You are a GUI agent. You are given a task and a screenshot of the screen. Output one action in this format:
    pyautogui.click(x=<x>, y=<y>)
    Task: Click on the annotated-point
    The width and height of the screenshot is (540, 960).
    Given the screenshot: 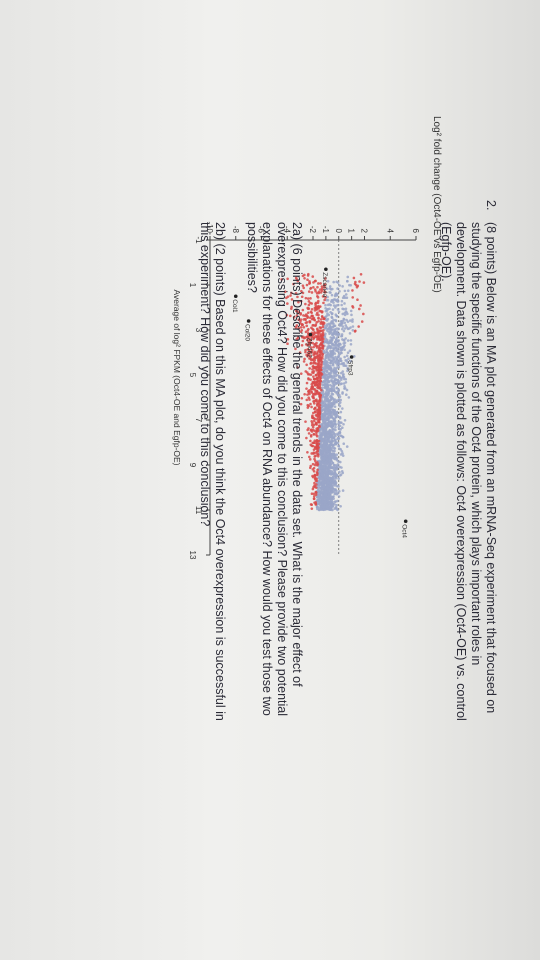 What is the action you would take?
    pyautogui.click(x=235, y=296)
    